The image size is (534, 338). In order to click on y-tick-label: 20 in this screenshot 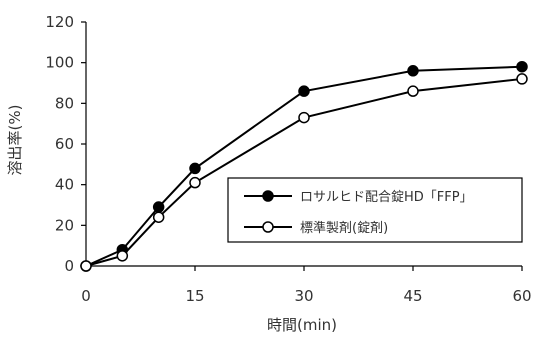, I will do `click(64, 225)`.